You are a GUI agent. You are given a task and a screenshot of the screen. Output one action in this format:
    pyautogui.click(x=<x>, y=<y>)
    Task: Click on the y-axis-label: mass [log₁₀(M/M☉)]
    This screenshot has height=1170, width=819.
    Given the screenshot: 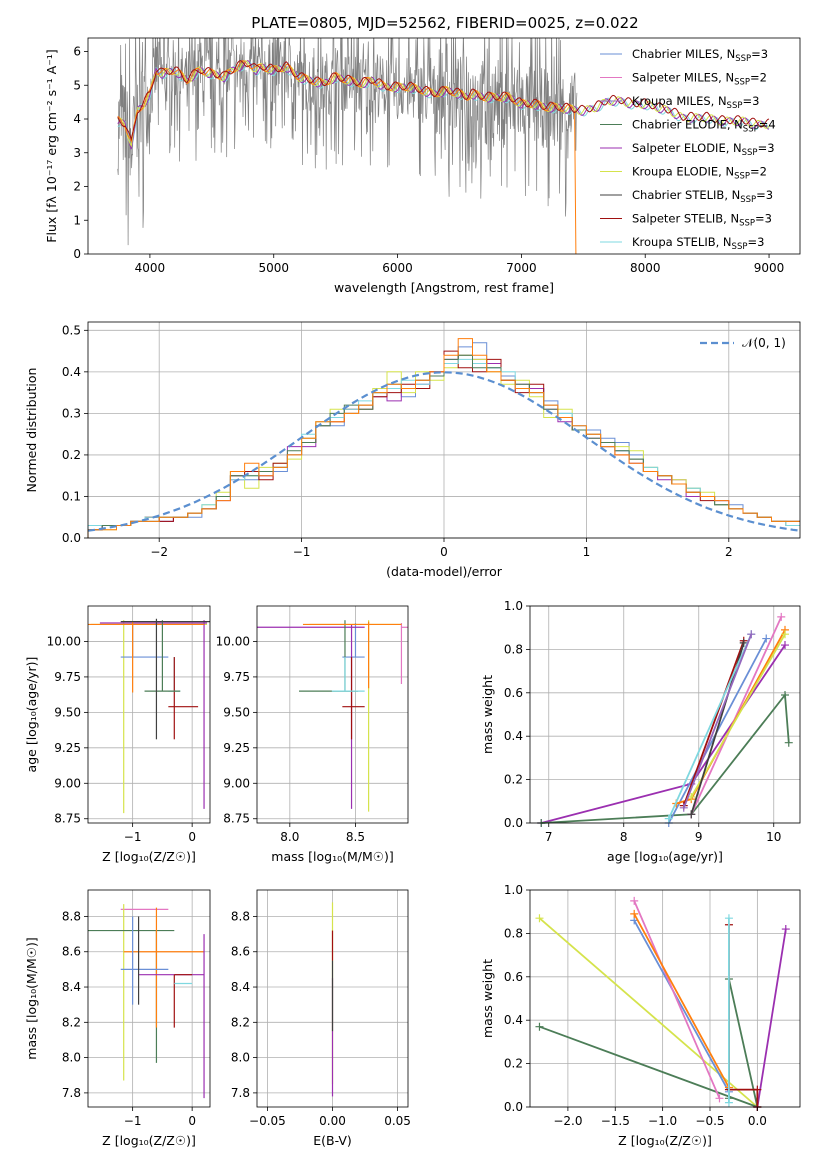 What is the action you would take?
    pyautogui.click(x=31, y=998)
    